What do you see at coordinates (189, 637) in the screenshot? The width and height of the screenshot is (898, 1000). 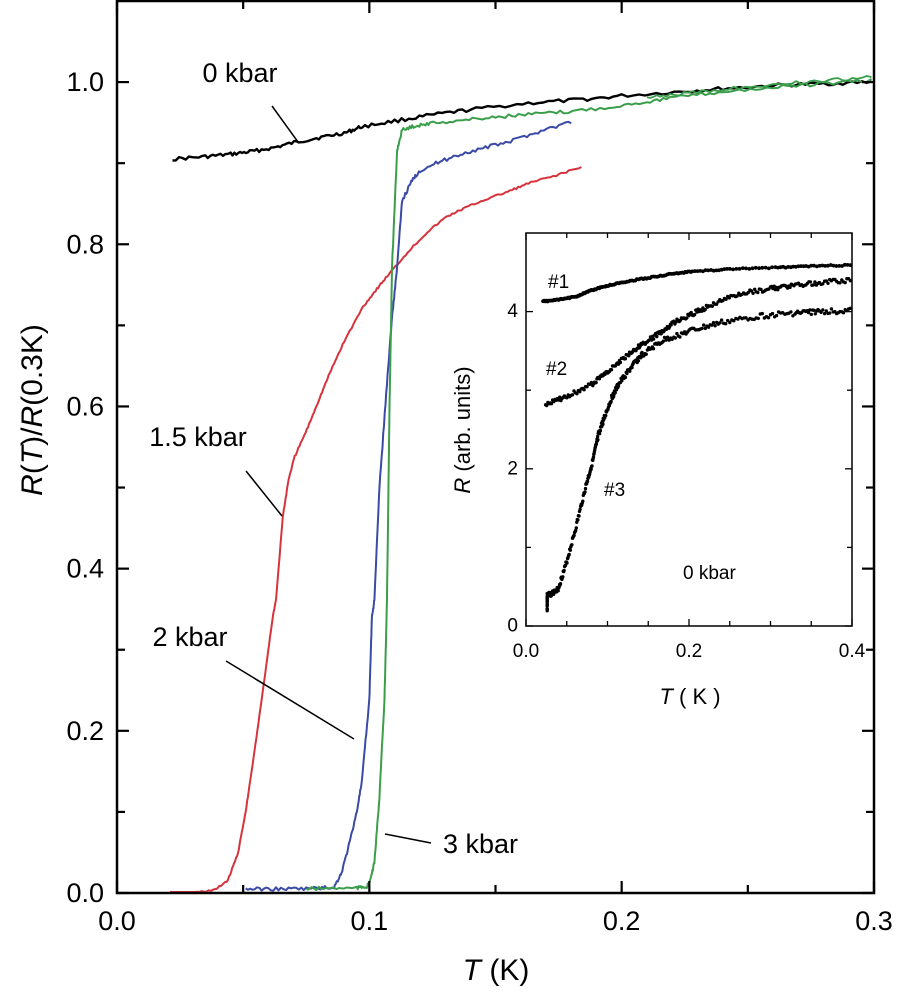 I see `annotation-2kbar-label: 2 kbar` at bounding box center [189, 637].